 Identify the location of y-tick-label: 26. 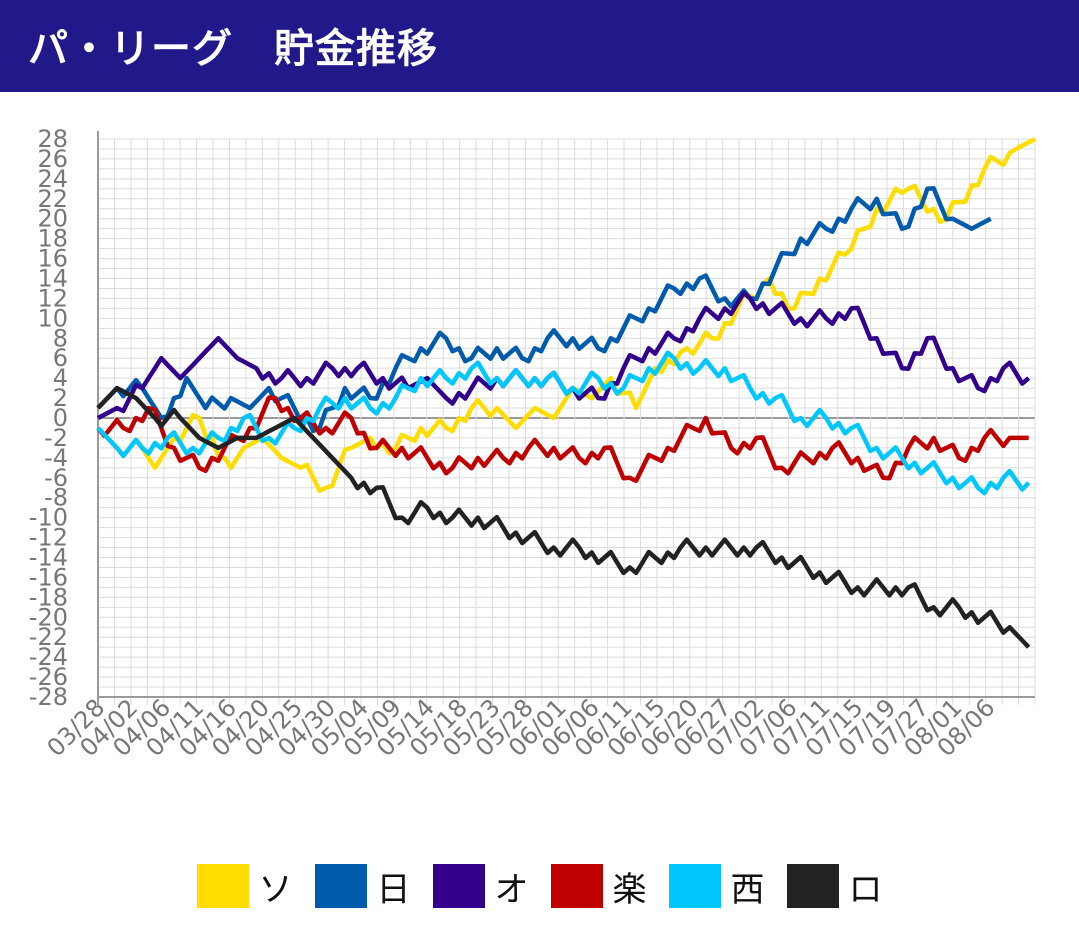
(52, 159).